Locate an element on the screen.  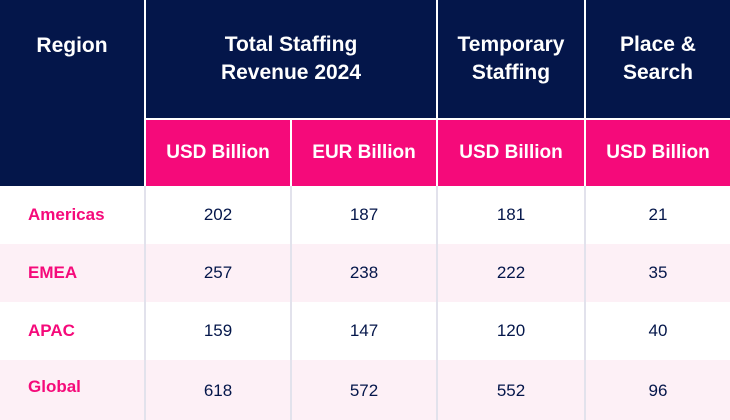
header-place-label: Place & Search is located at coordinates (658, 58).